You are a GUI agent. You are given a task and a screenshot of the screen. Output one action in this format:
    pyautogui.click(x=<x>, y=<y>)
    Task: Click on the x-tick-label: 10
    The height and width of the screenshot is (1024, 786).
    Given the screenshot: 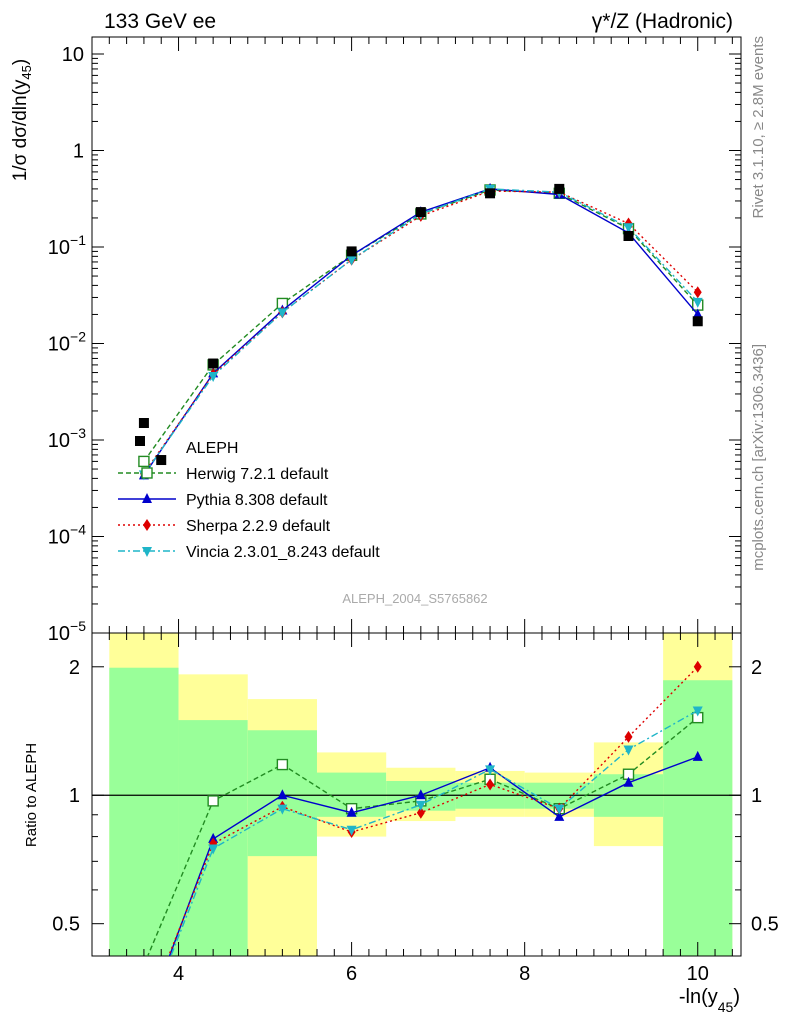 What is the action you would take?
    pyautogui.click(x=698, y=974)
    